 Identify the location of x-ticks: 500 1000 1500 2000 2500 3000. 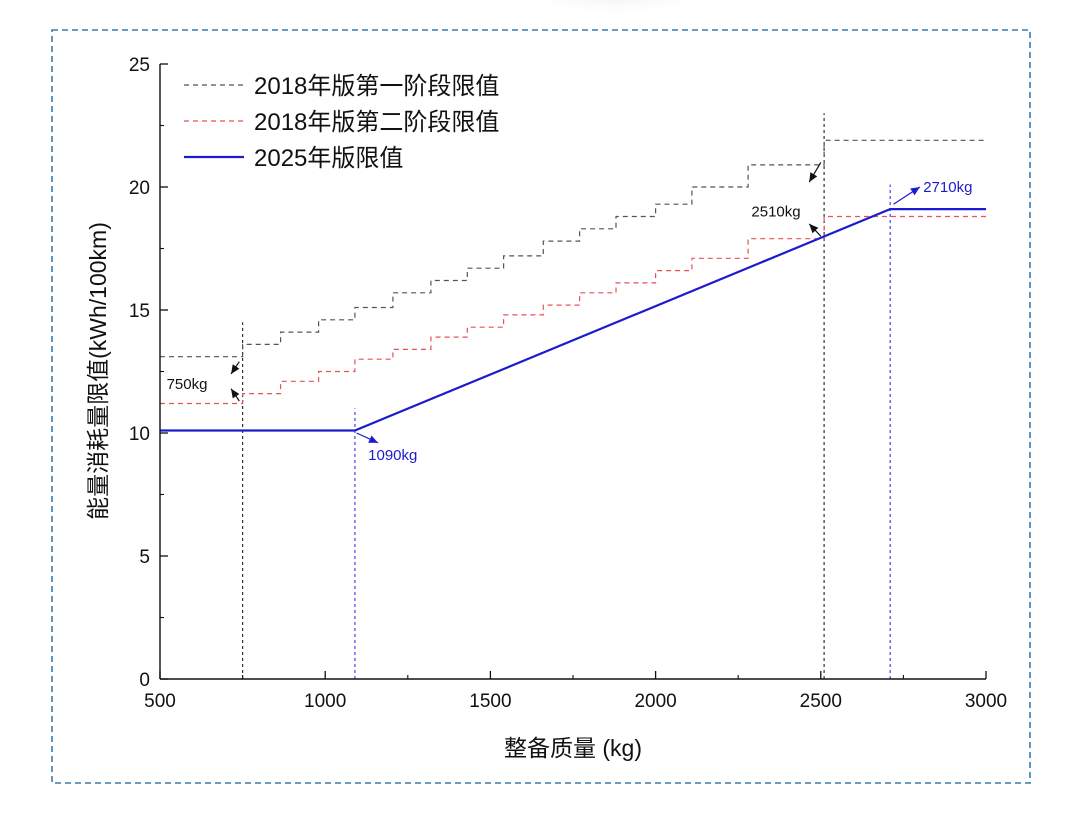
(575, 691).